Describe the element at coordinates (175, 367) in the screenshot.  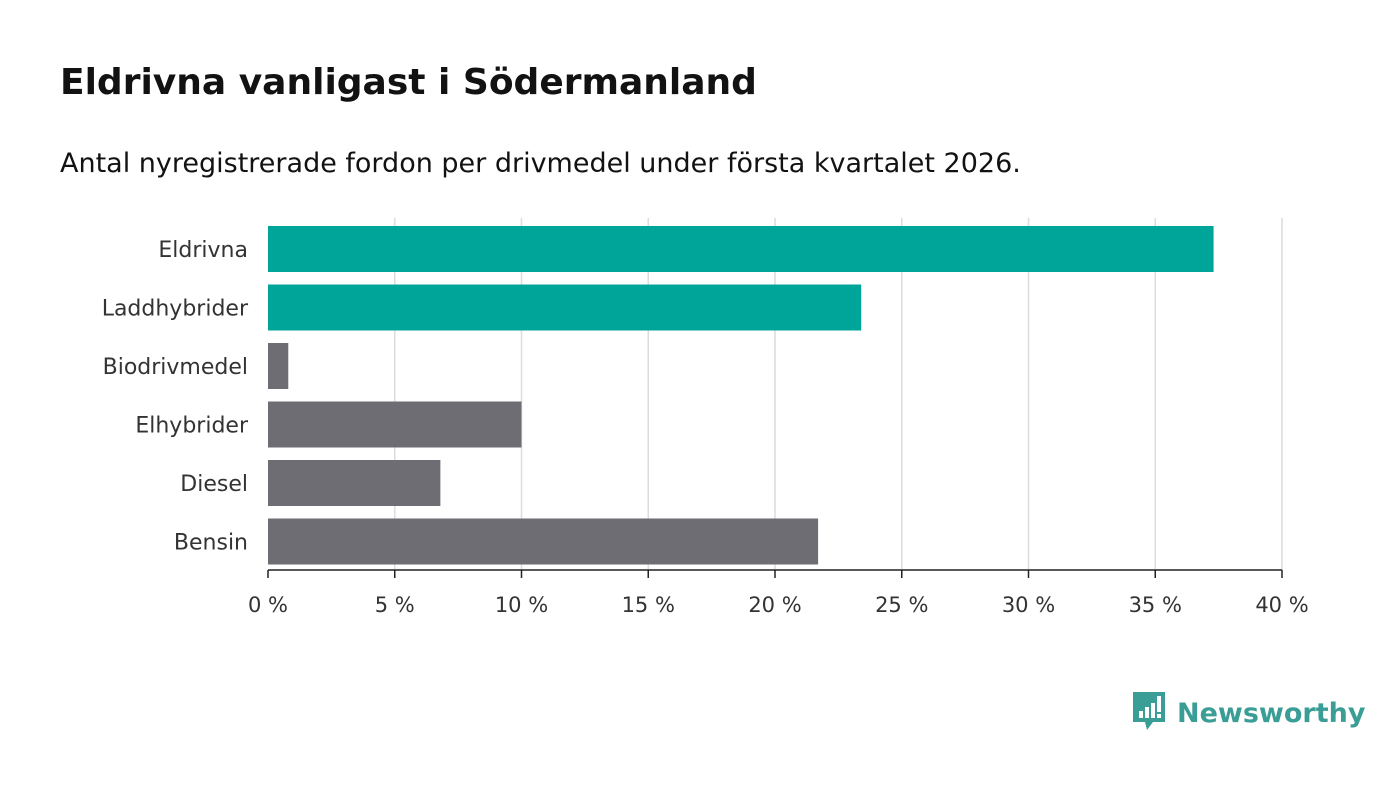
I see `y-category-label: Biodrivmedel` at that location.